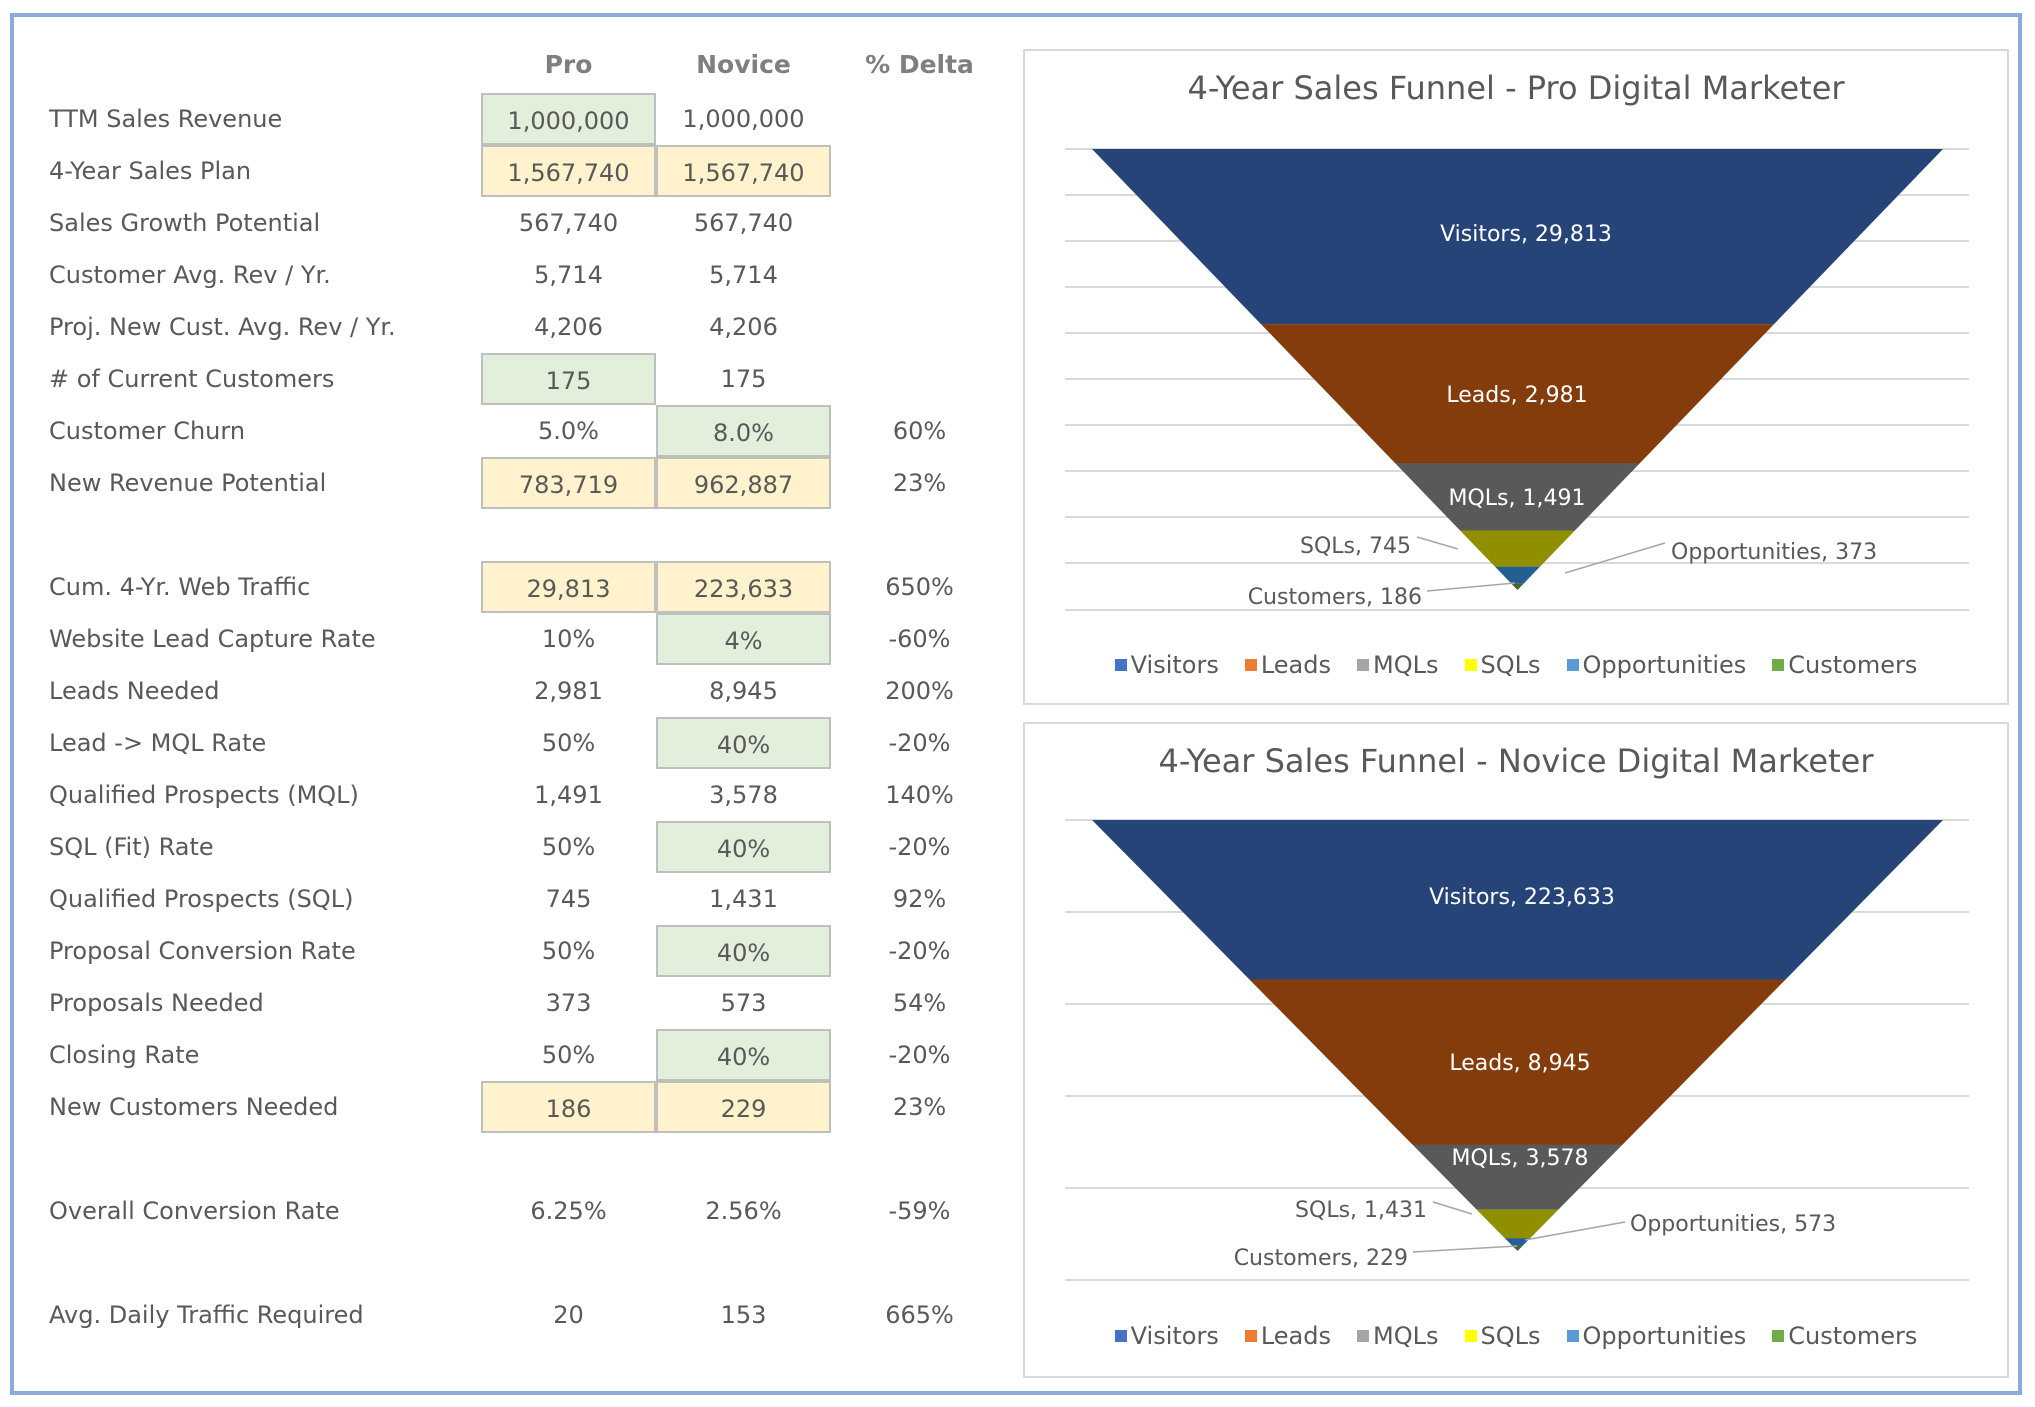 Image resolution: width=2035 pixels, height=1407 pixels. I want to click on novice-value-cell: 4,206, so click(743, 327).